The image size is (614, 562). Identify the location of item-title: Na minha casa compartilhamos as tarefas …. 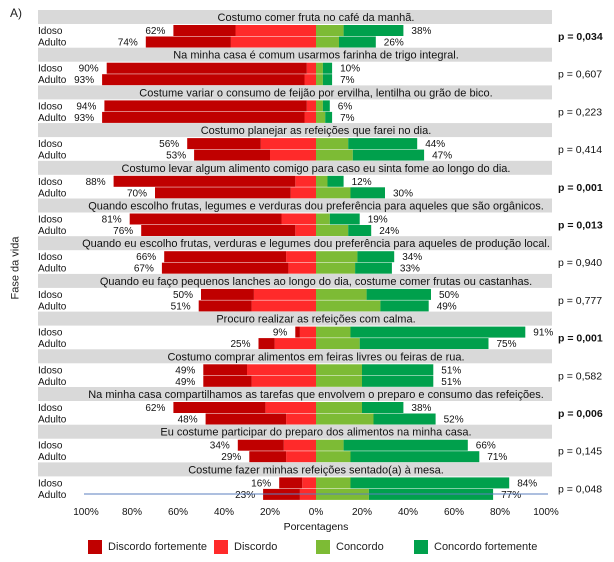
(316, 395).